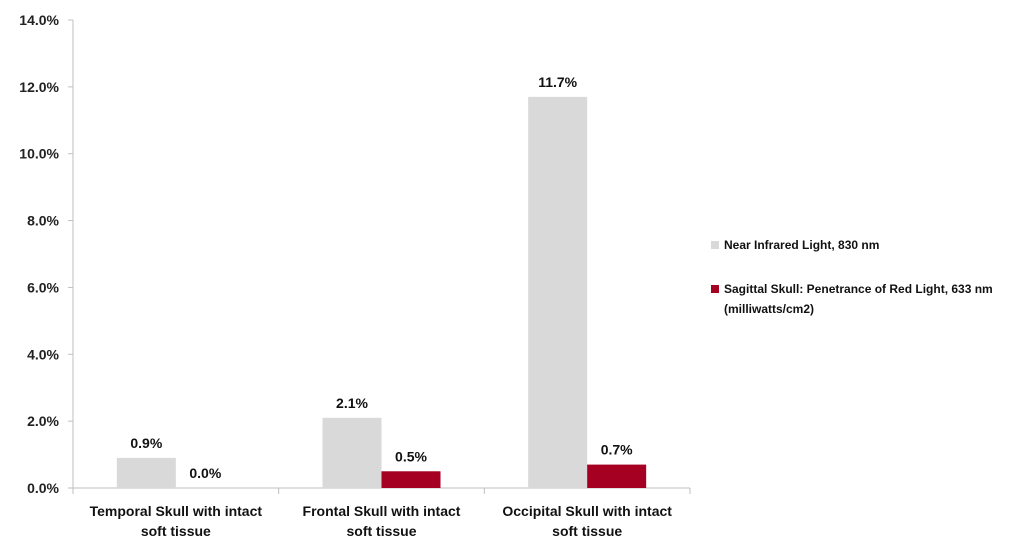 The height and width of the screenshot is (546, 1024). I want to click on x-category-label: Occipital Skull with intact, so click(587, 511).